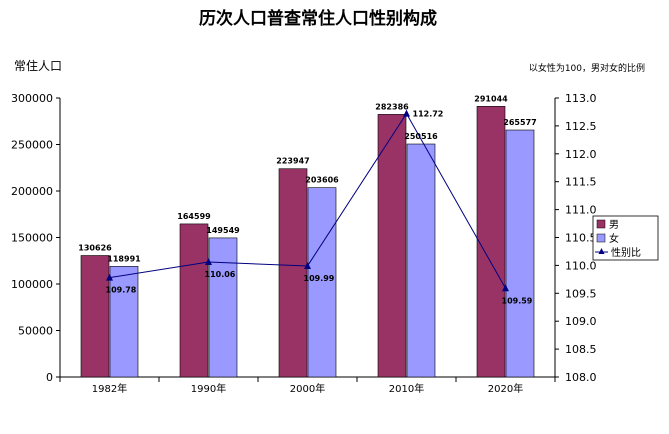  Describe the element at coordinates (505, 388) in the screenshot. I see `x-tick-label: 2020年` at that location.